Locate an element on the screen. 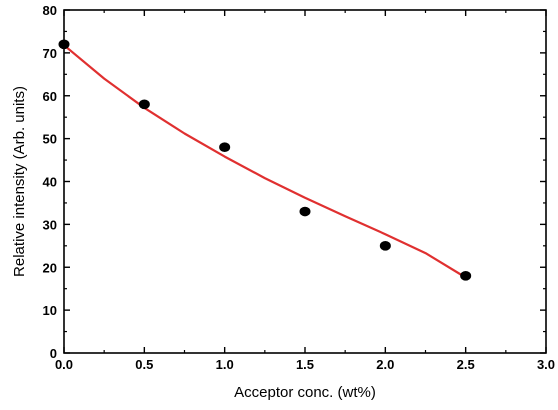 This screenshot has height=410, width=558. x-tick-label: 1.0 is located at coordinates (225, 364).